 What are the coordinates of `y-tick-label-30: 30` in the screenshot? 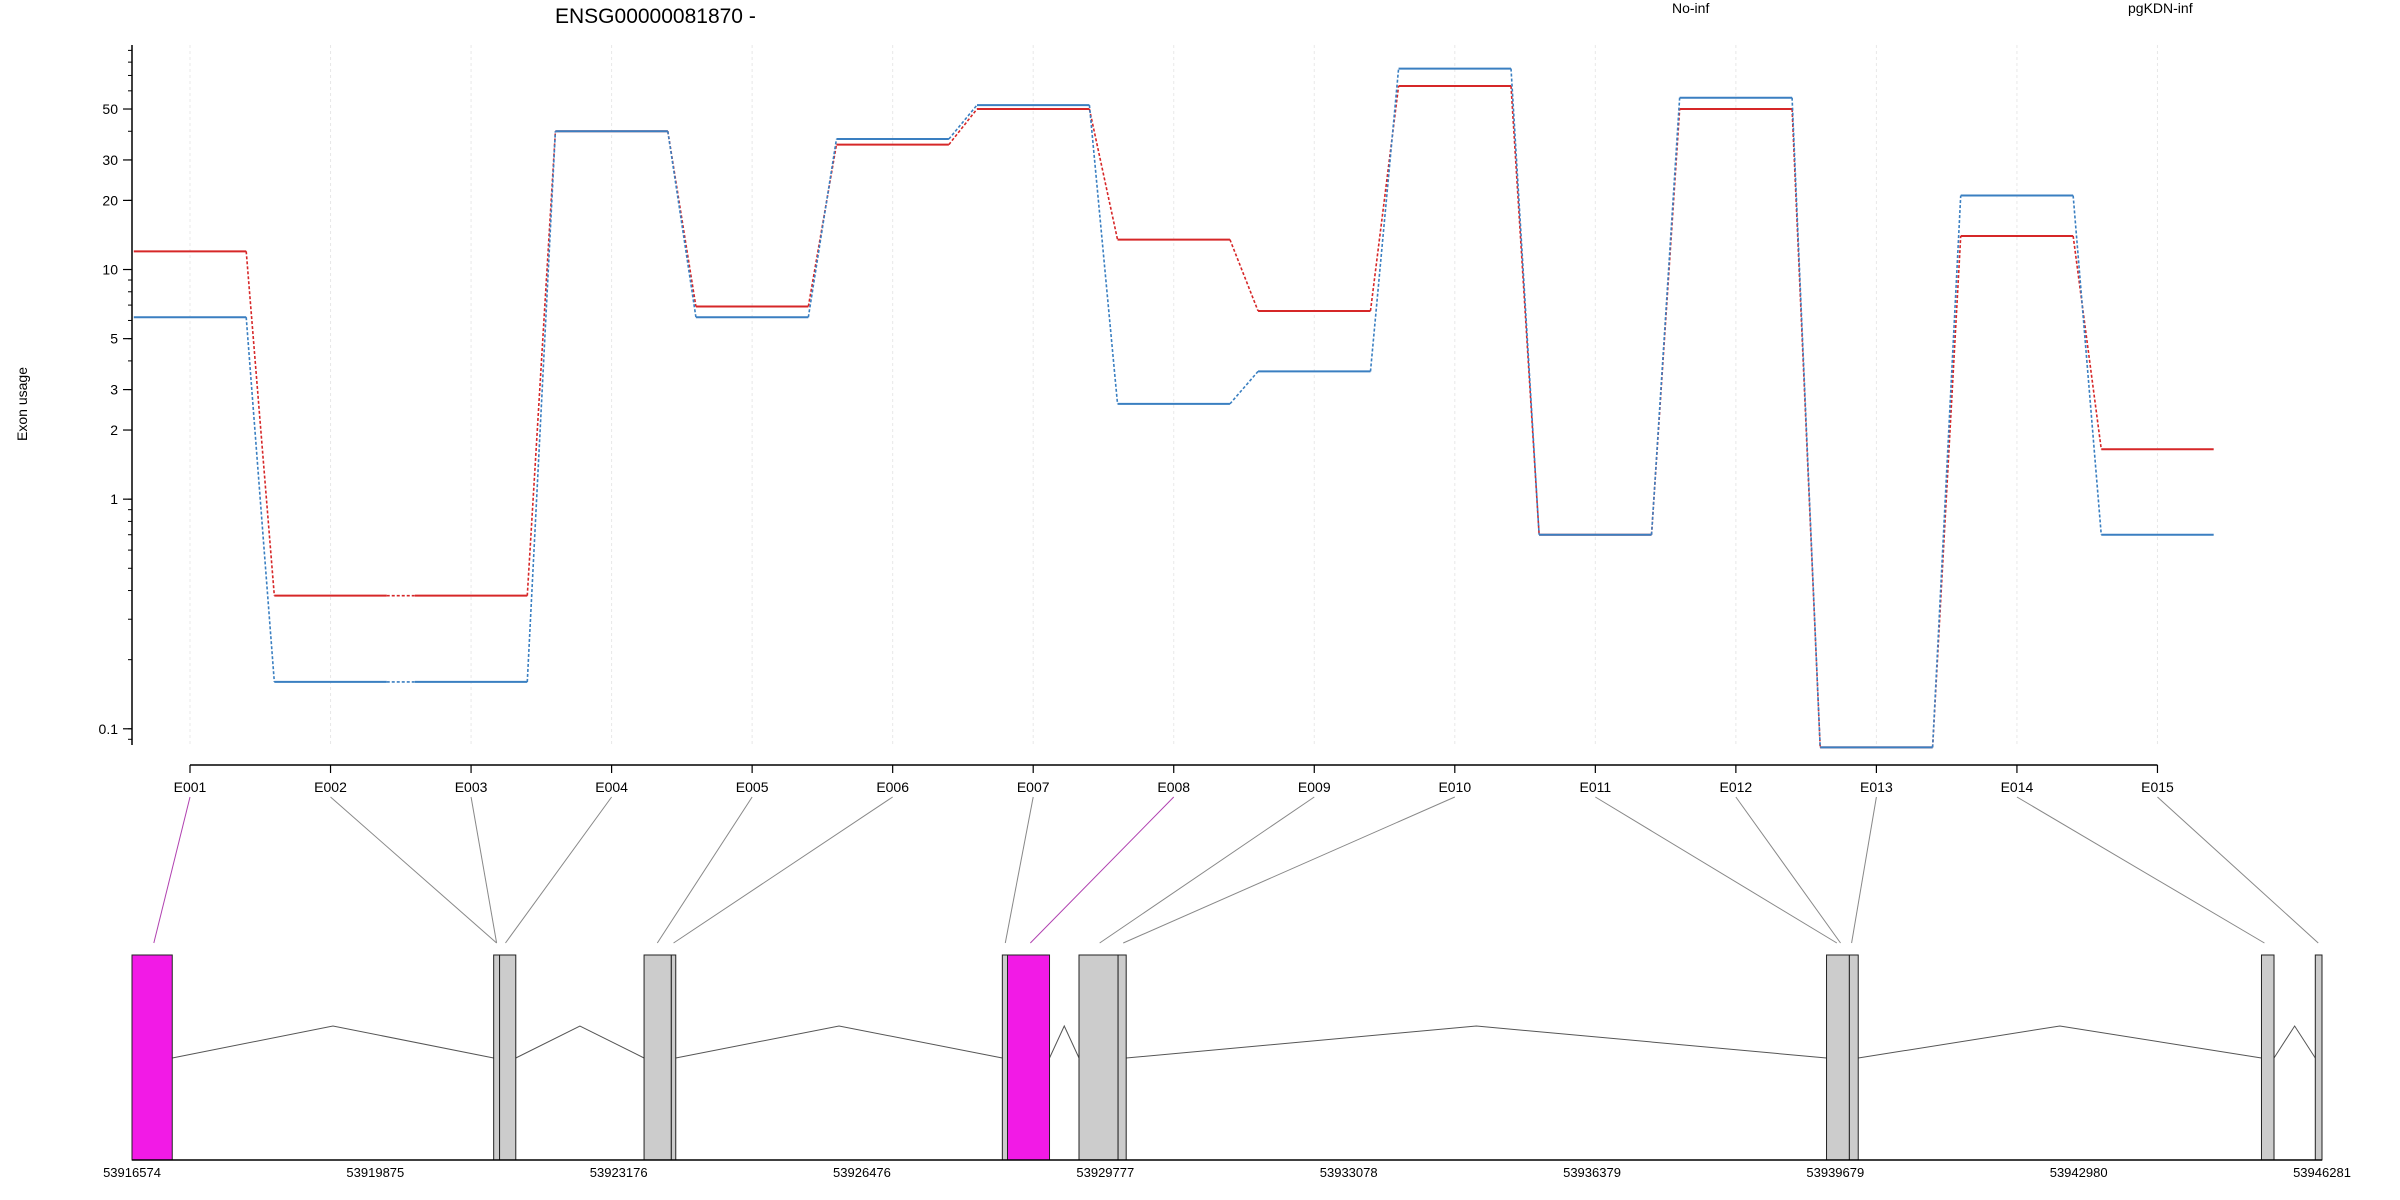 It's located at (110, 160).